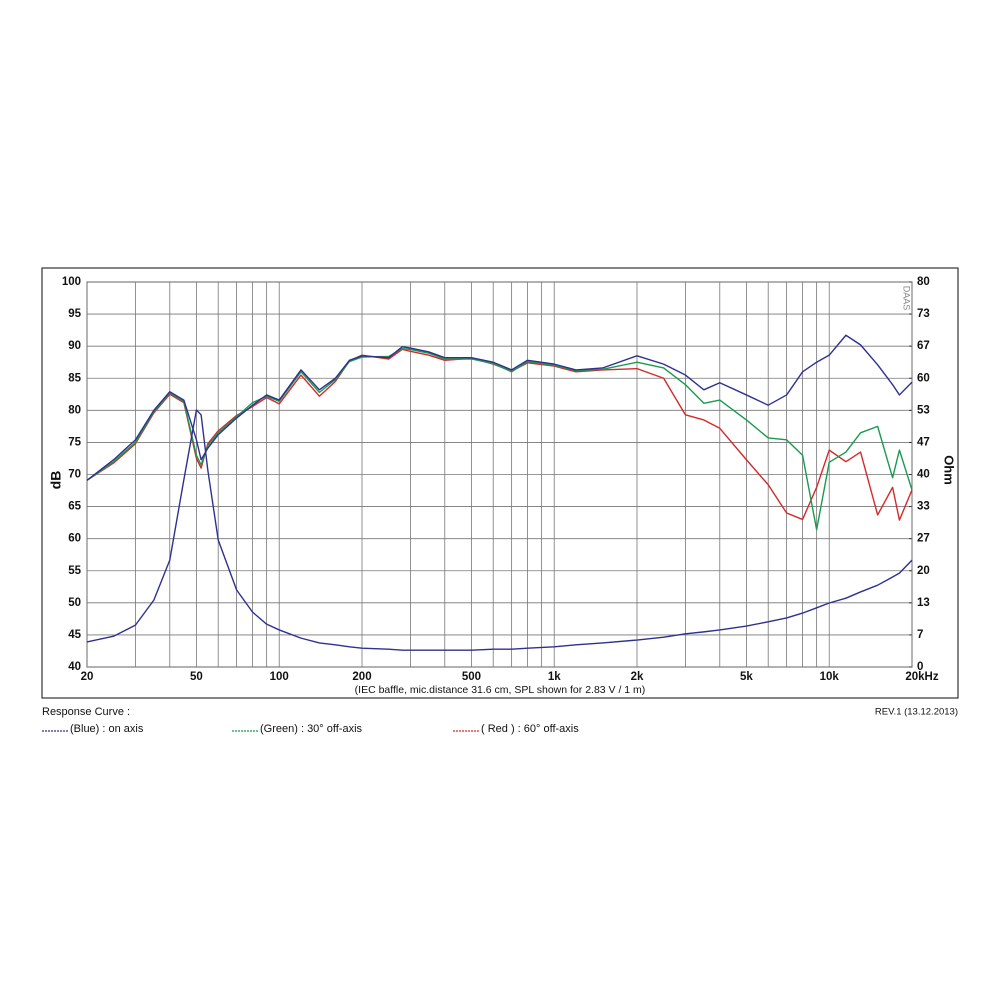  What do you see at coordinates (311, 729) in the screenshot?
I see `legend-label: (Green) : 30° off-axis` at bounding box center [311, 729].